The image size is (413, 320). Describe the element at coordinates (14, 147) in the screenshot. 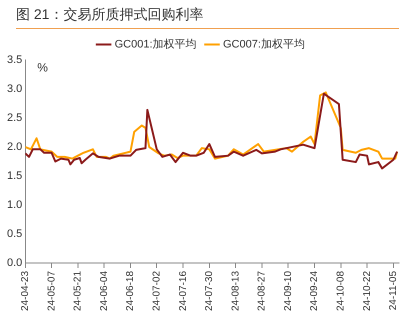

I see `y-tick-label: 2.0` at that location.